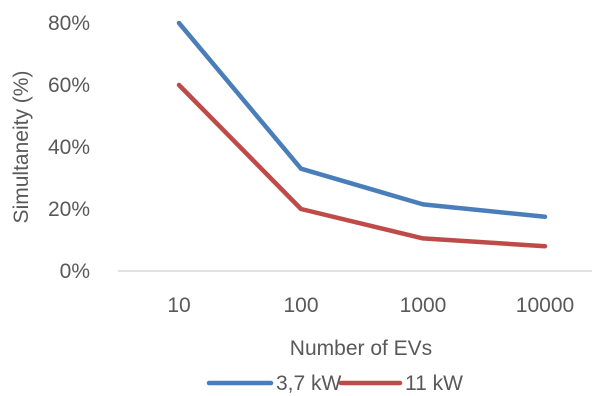 The image size is (600, 396). I want to click on y-tick-label: 20%, so click(69, 209).